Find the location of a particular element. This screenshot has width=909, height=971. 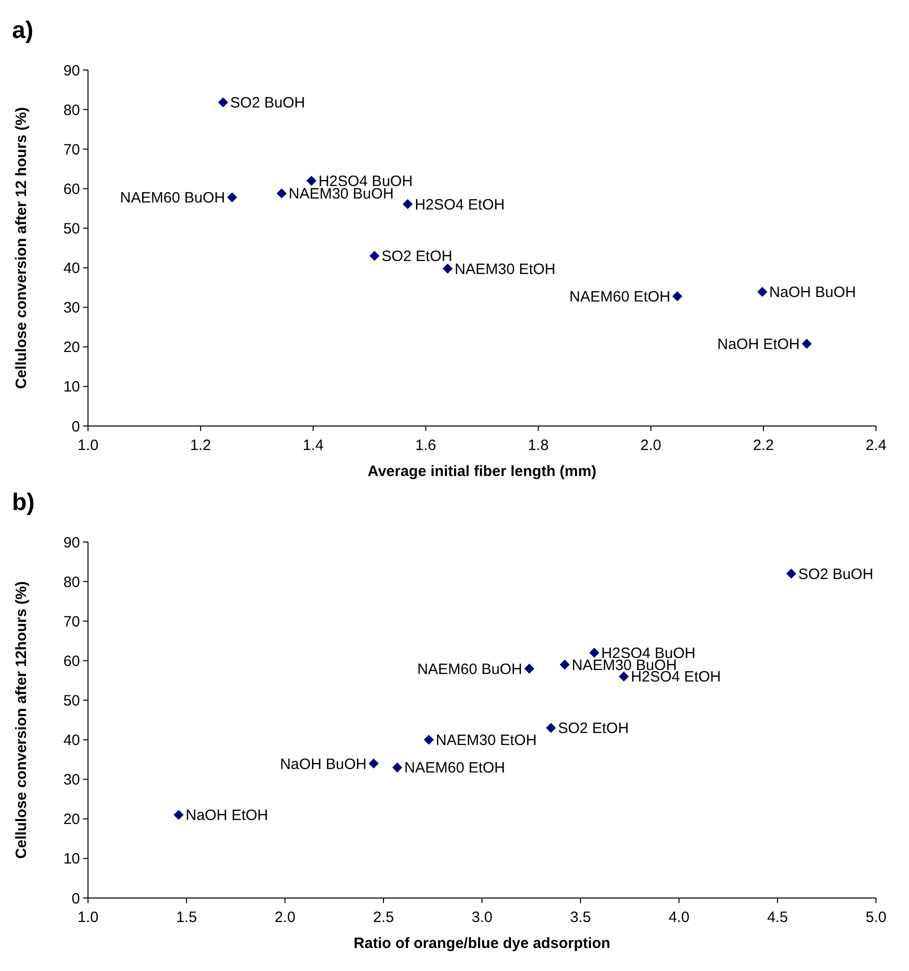

x-tick-label: 1.2 is located at coordinates (200, 445).